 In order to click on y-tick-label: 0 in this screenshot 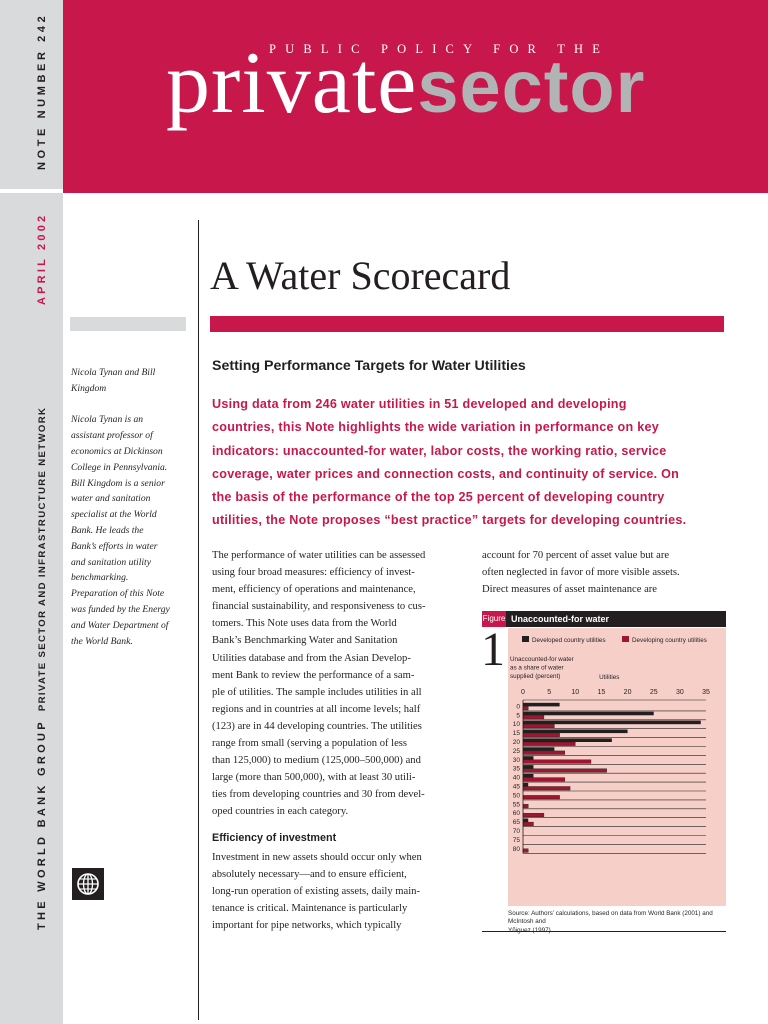, I will do `click(518, 706)`.